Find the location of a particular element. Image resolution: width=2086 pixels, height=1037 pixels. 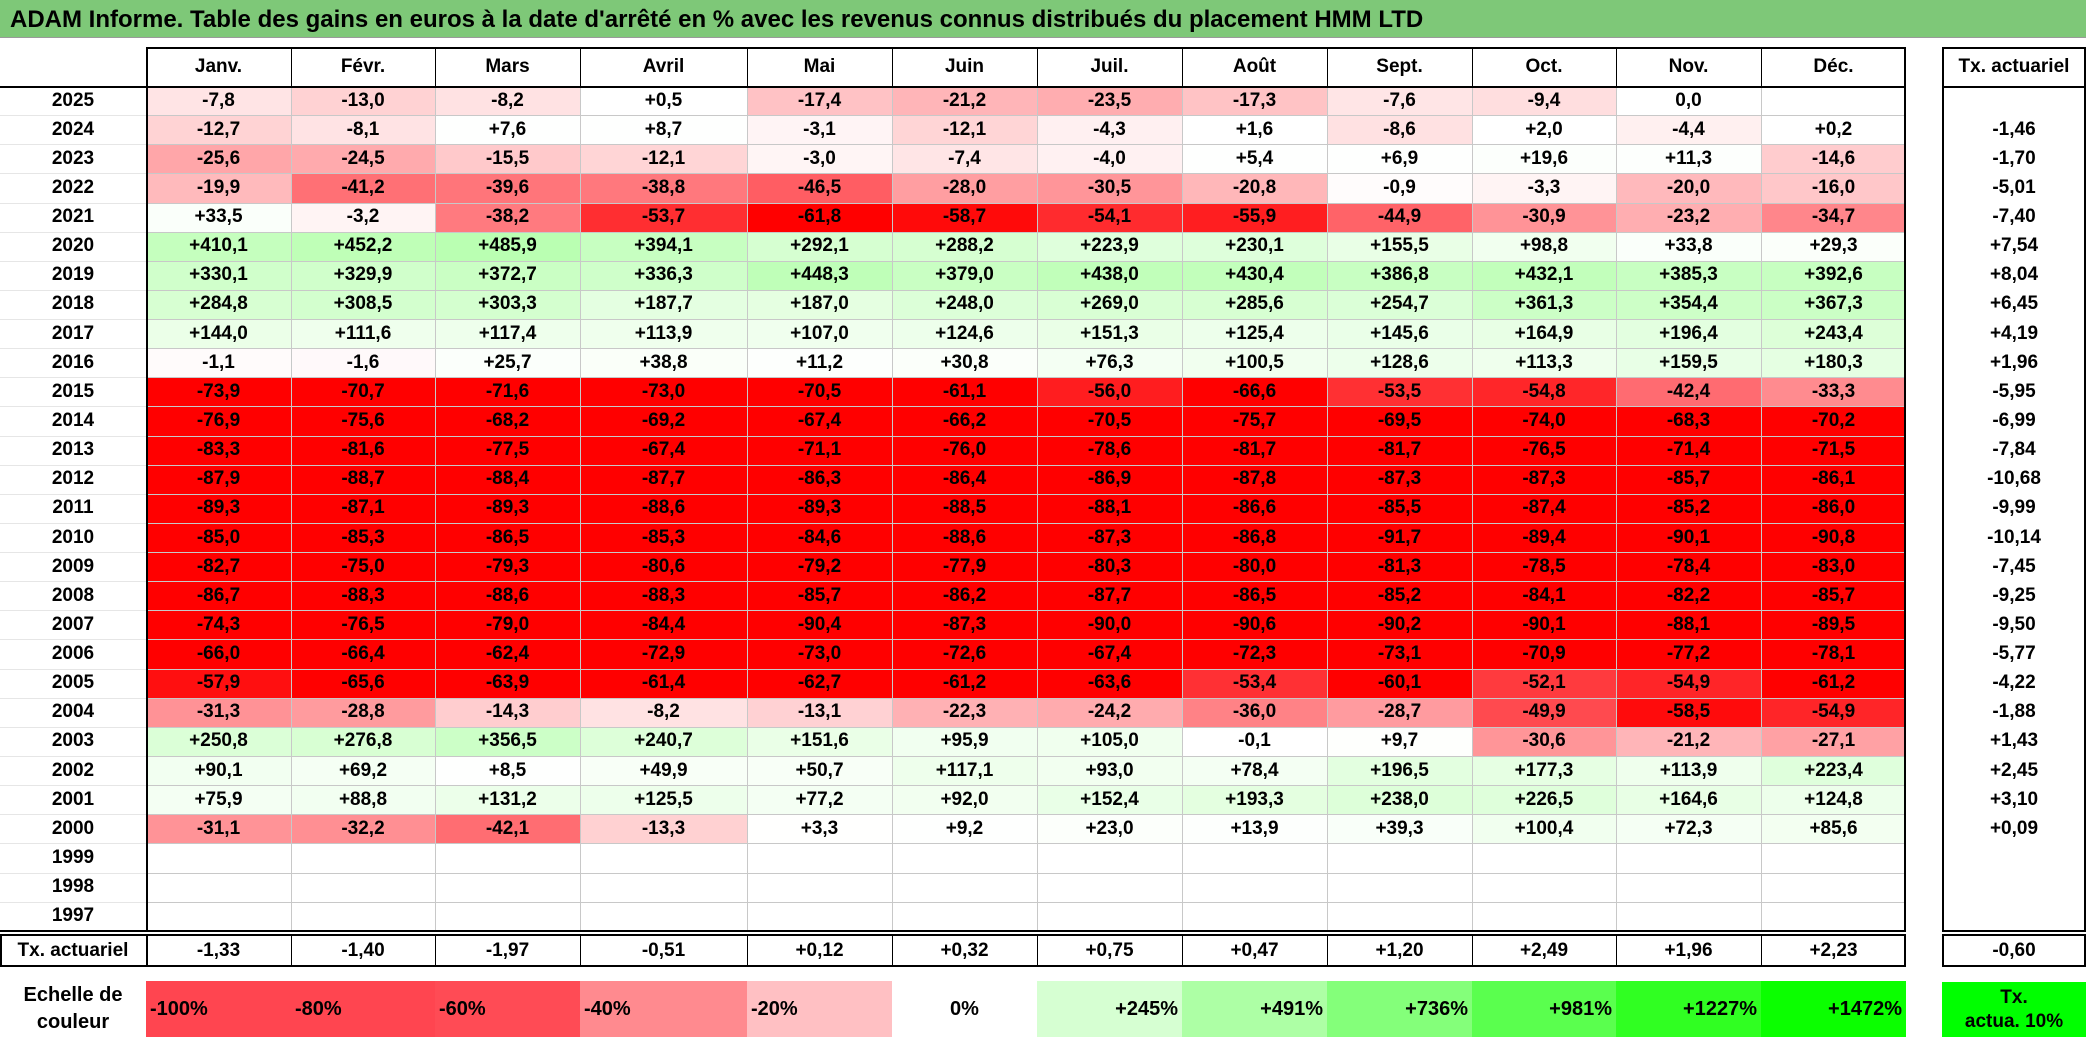

month-header: Août is located at coordinates (1254, 66).